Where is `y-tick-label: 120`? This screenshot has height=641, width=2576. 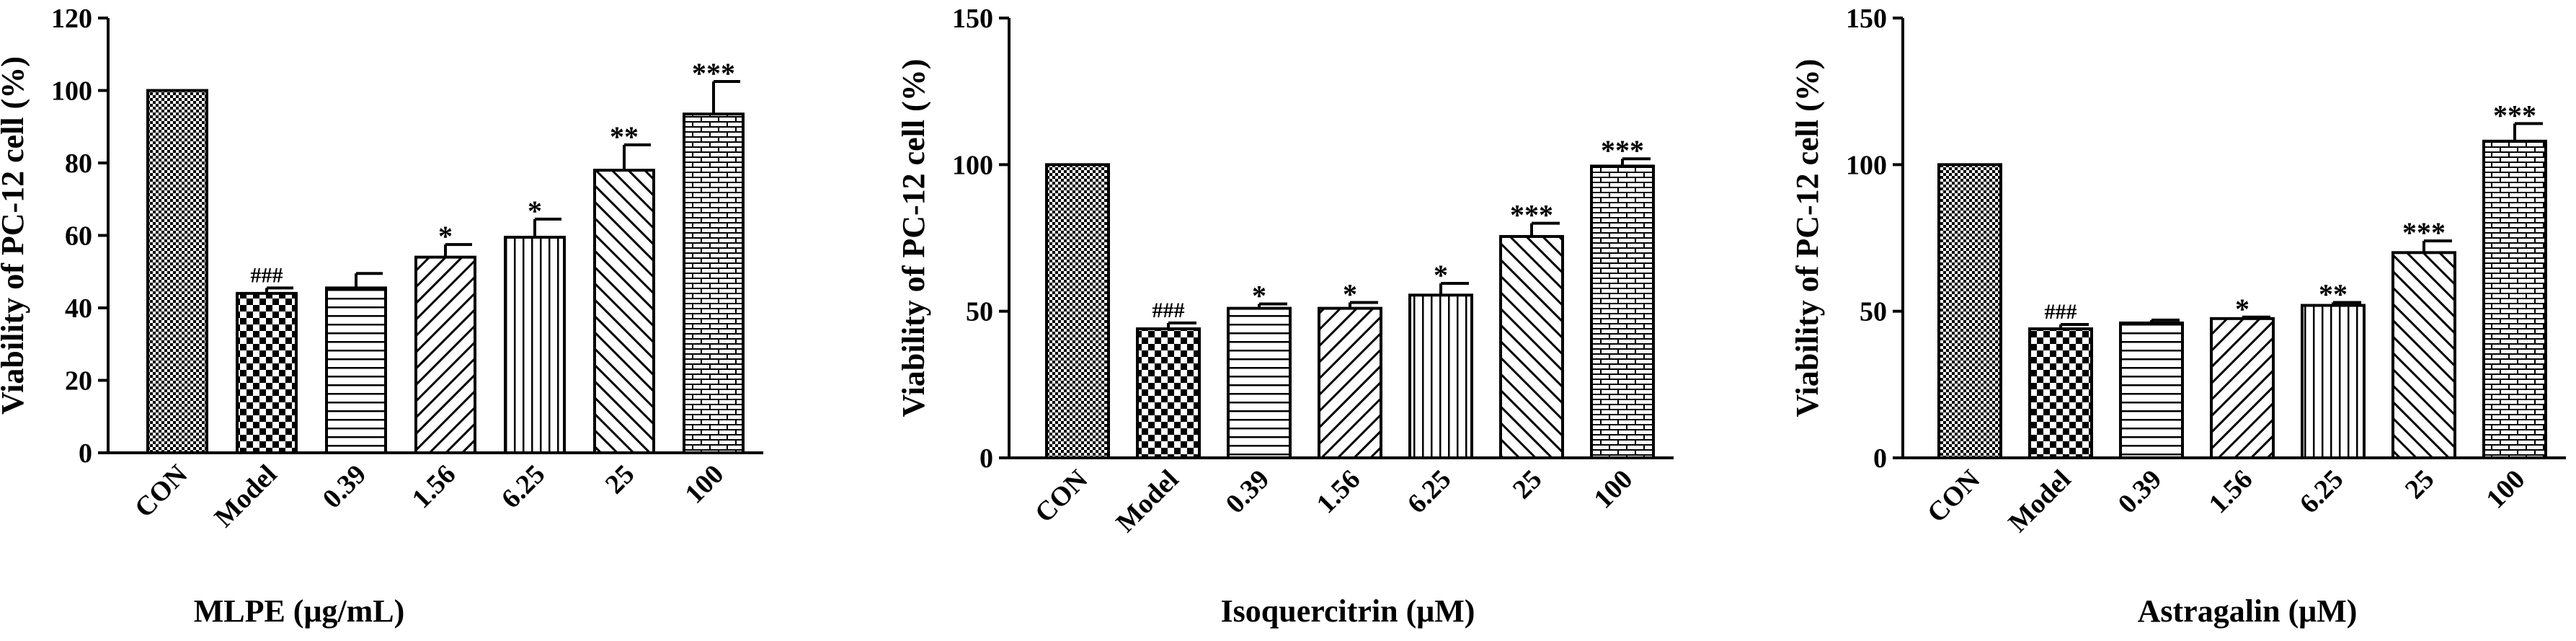 y-tick-label: 120 is located at coordinates (71, 19).